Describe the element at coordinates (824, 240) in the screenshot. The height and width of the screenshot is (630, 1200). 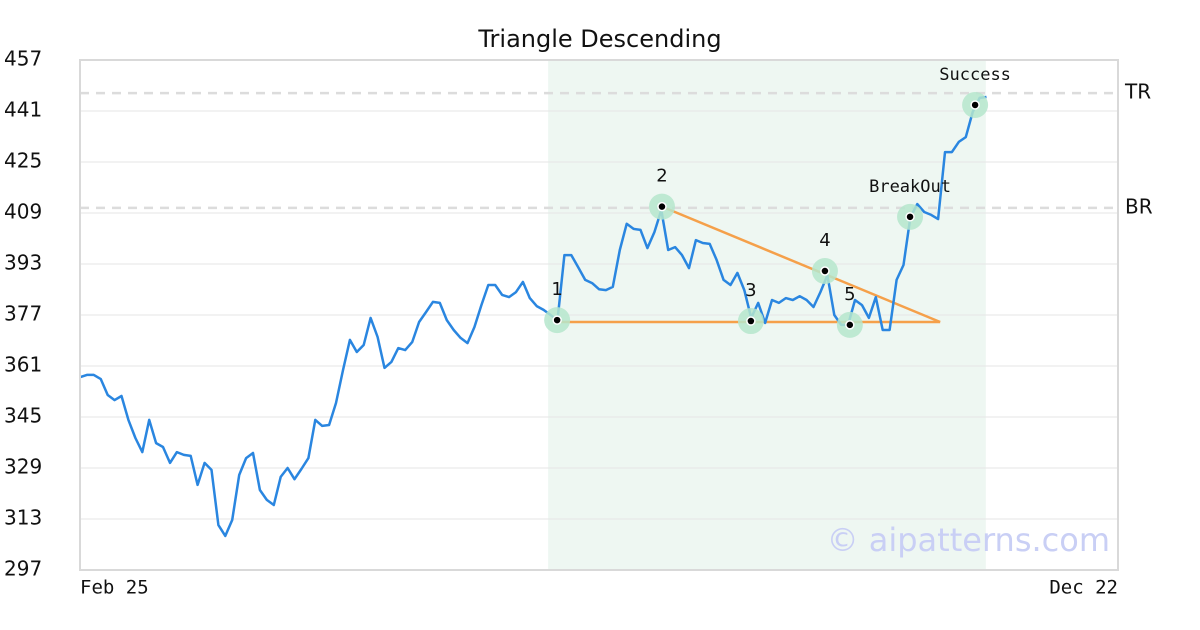
I see `point-label: 4` at that location.